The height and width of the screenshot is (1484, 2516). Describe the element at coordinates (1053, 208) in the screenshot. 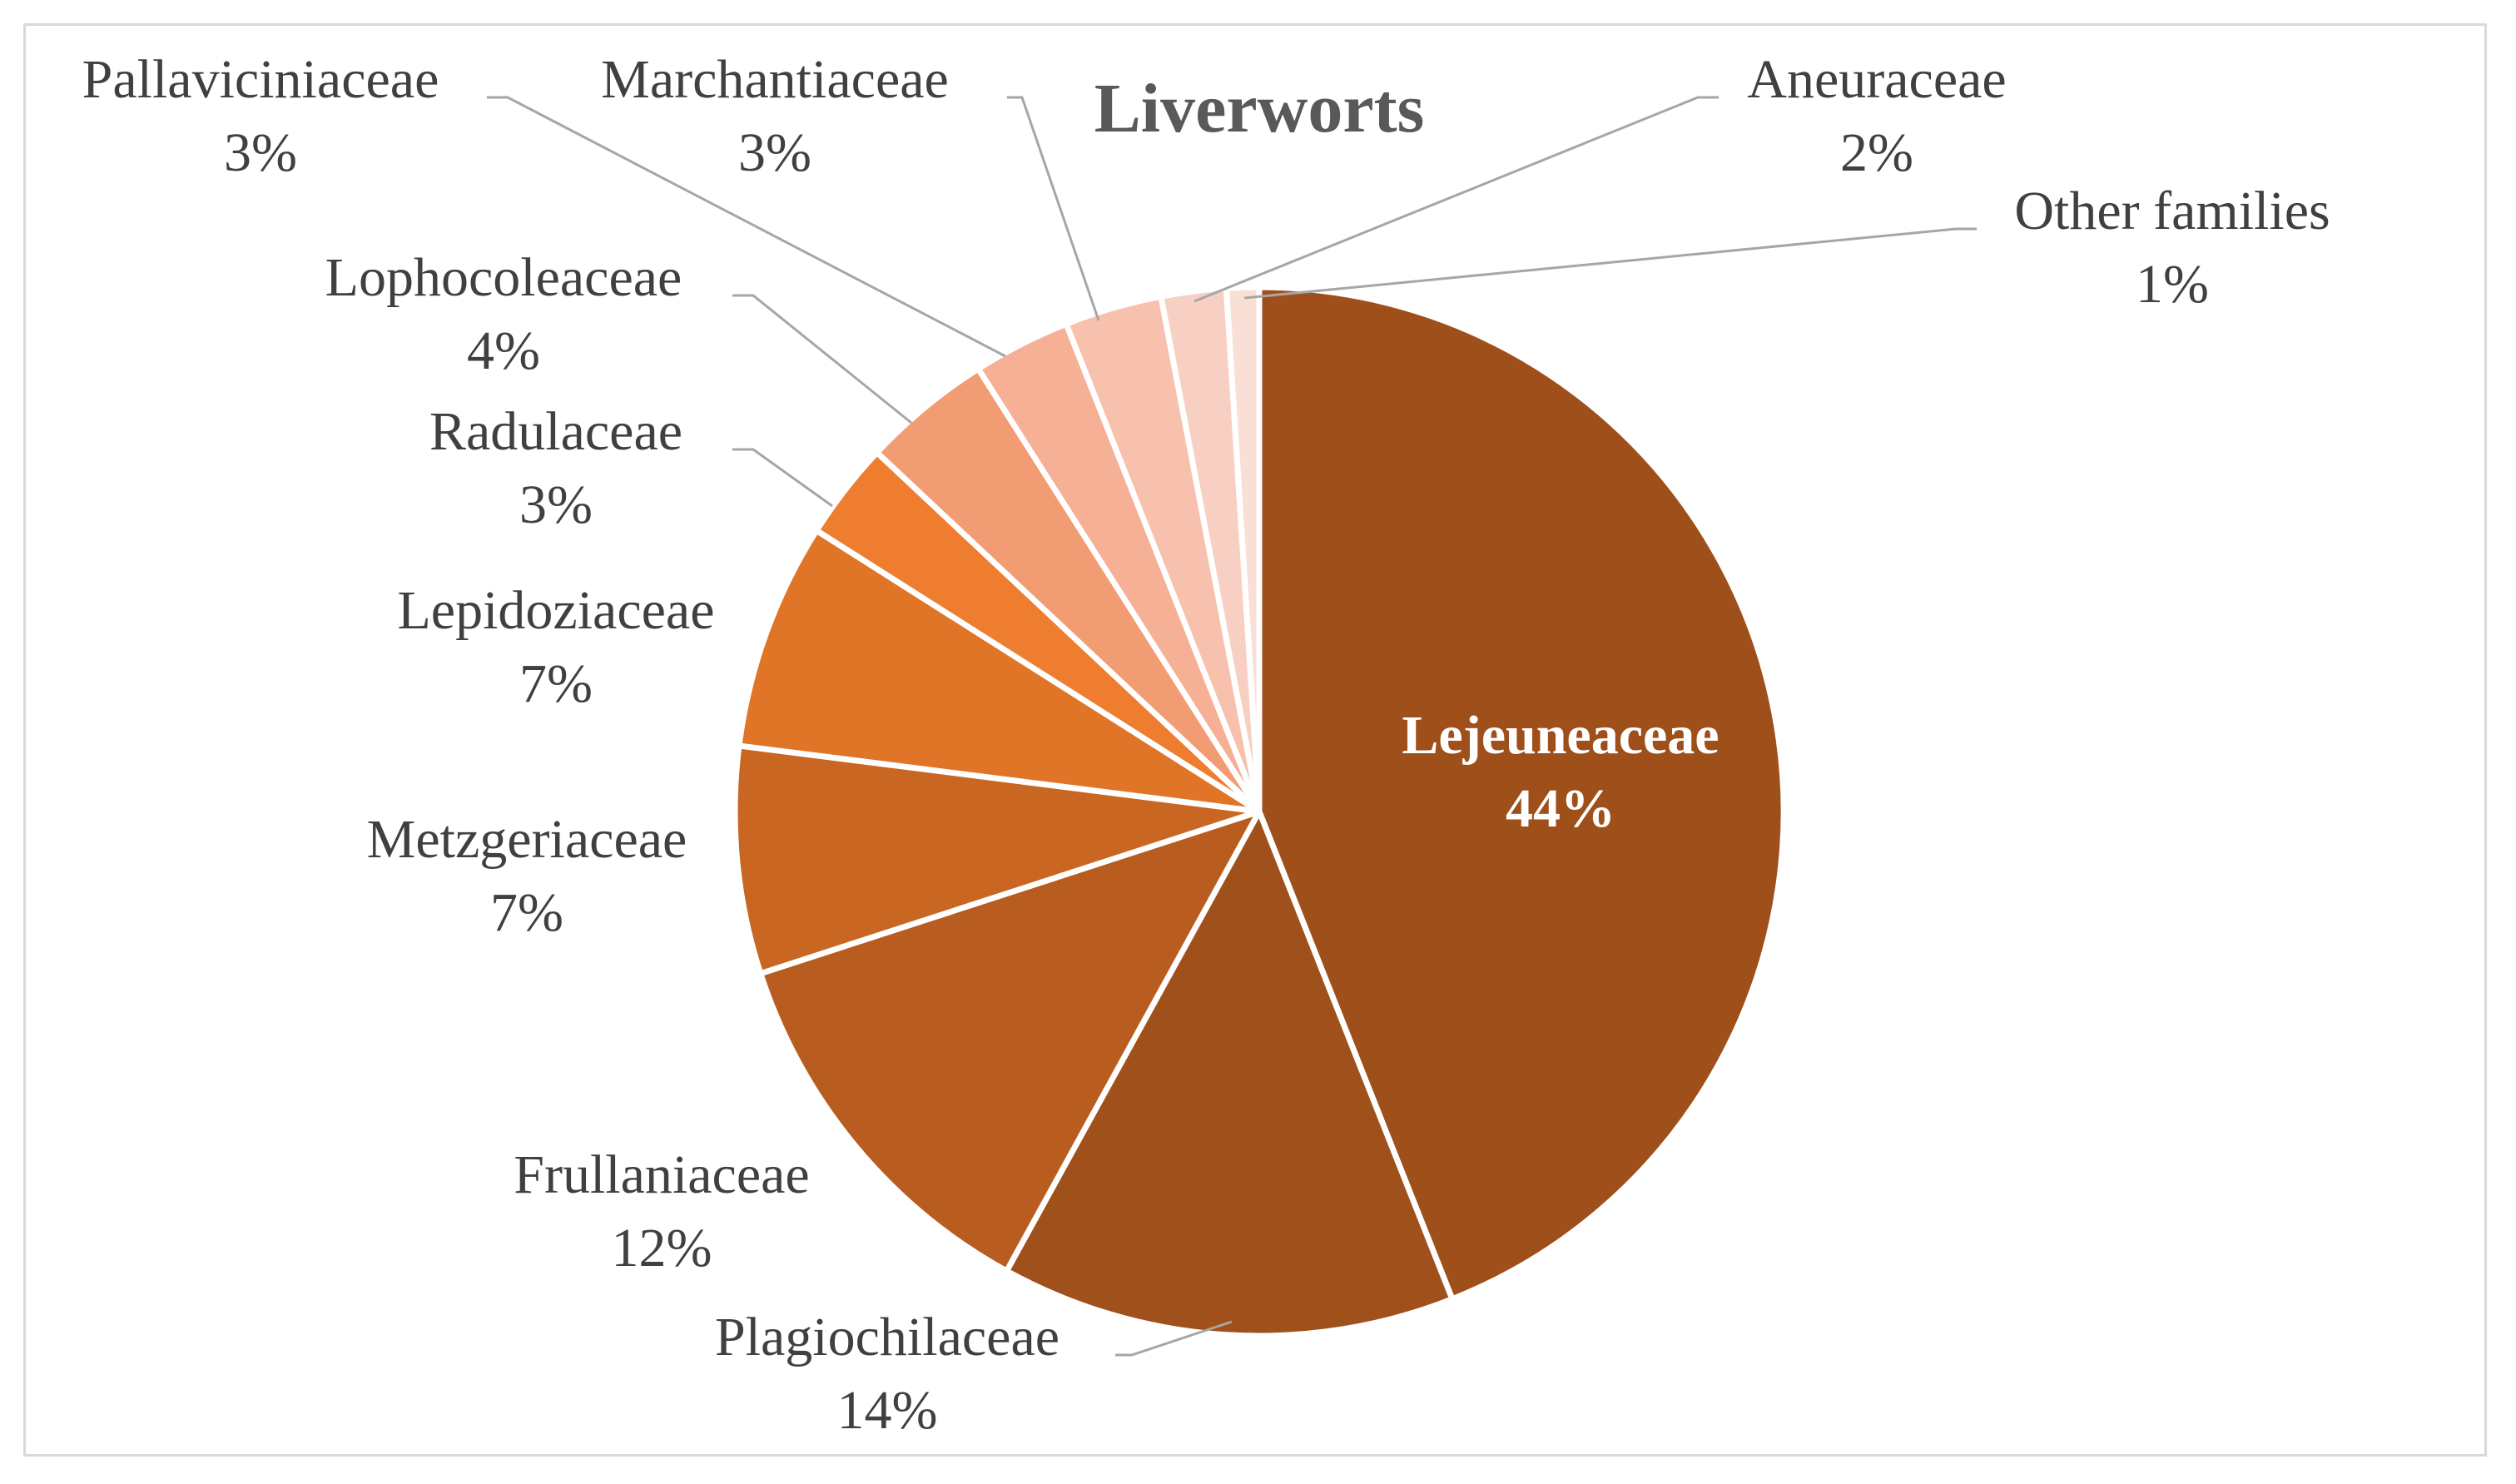

I see `leader-line-marchantiaceae` at that location.